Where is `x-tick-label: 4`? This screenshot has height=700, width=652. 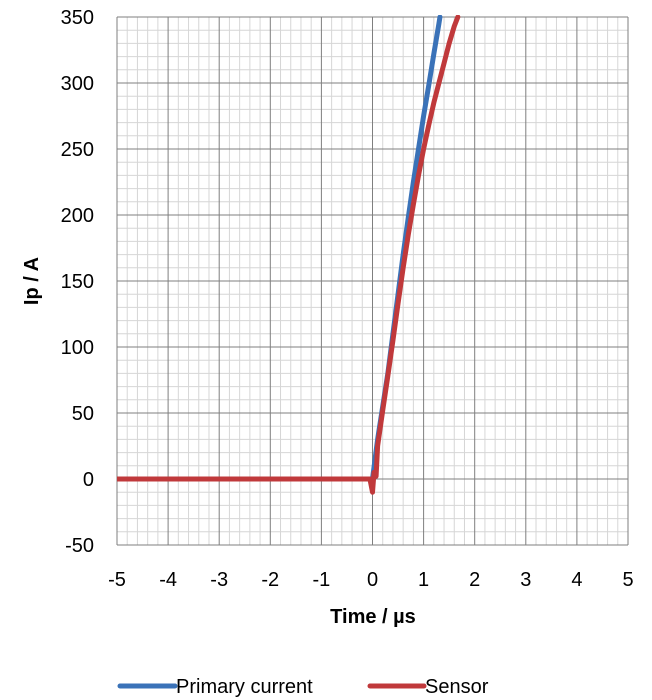
x-tick-label: 4 is located at coordinates (576, 580).